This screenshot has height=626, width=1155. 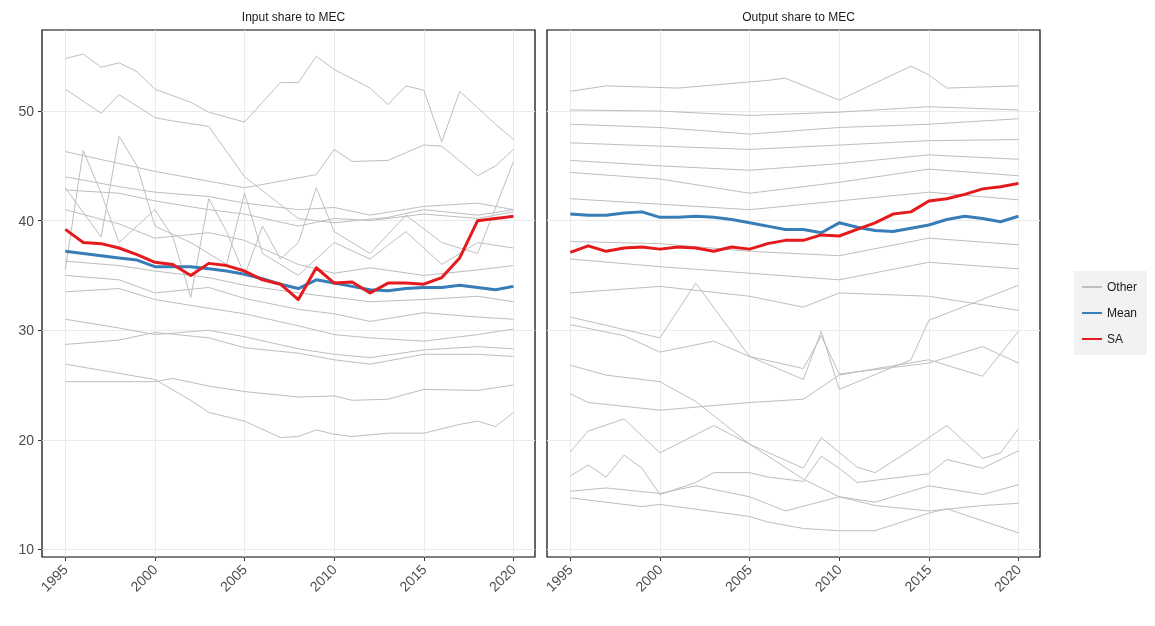 I want to click on y-tick-label: 30, so click(x=26, y=330).